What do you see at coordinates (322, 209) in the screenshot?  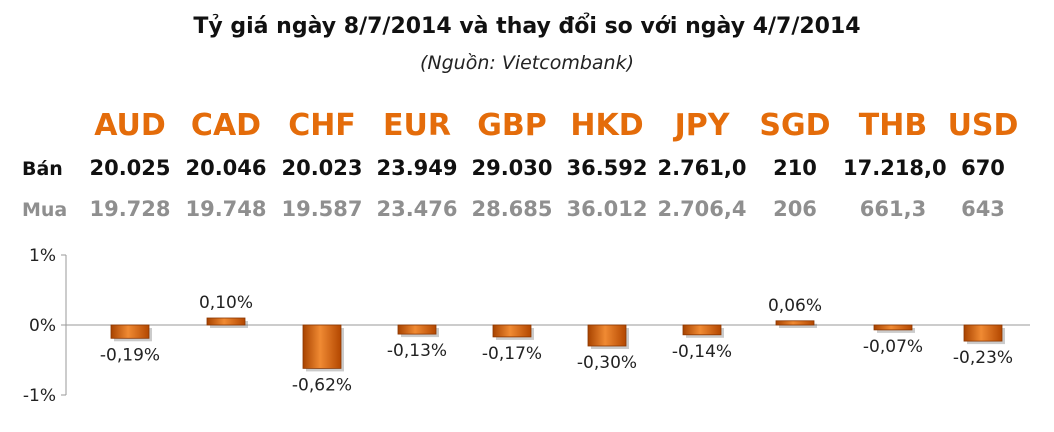 I see `currency-buy-chf: 19.587` at bounding box center [322, 209].